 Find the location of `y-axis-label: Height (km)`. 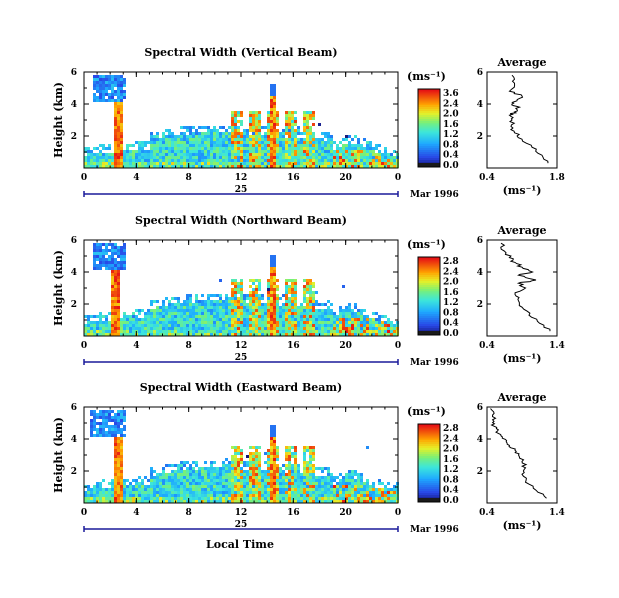

y-axis-label: Height (km) is located at coordinates (58, 455).